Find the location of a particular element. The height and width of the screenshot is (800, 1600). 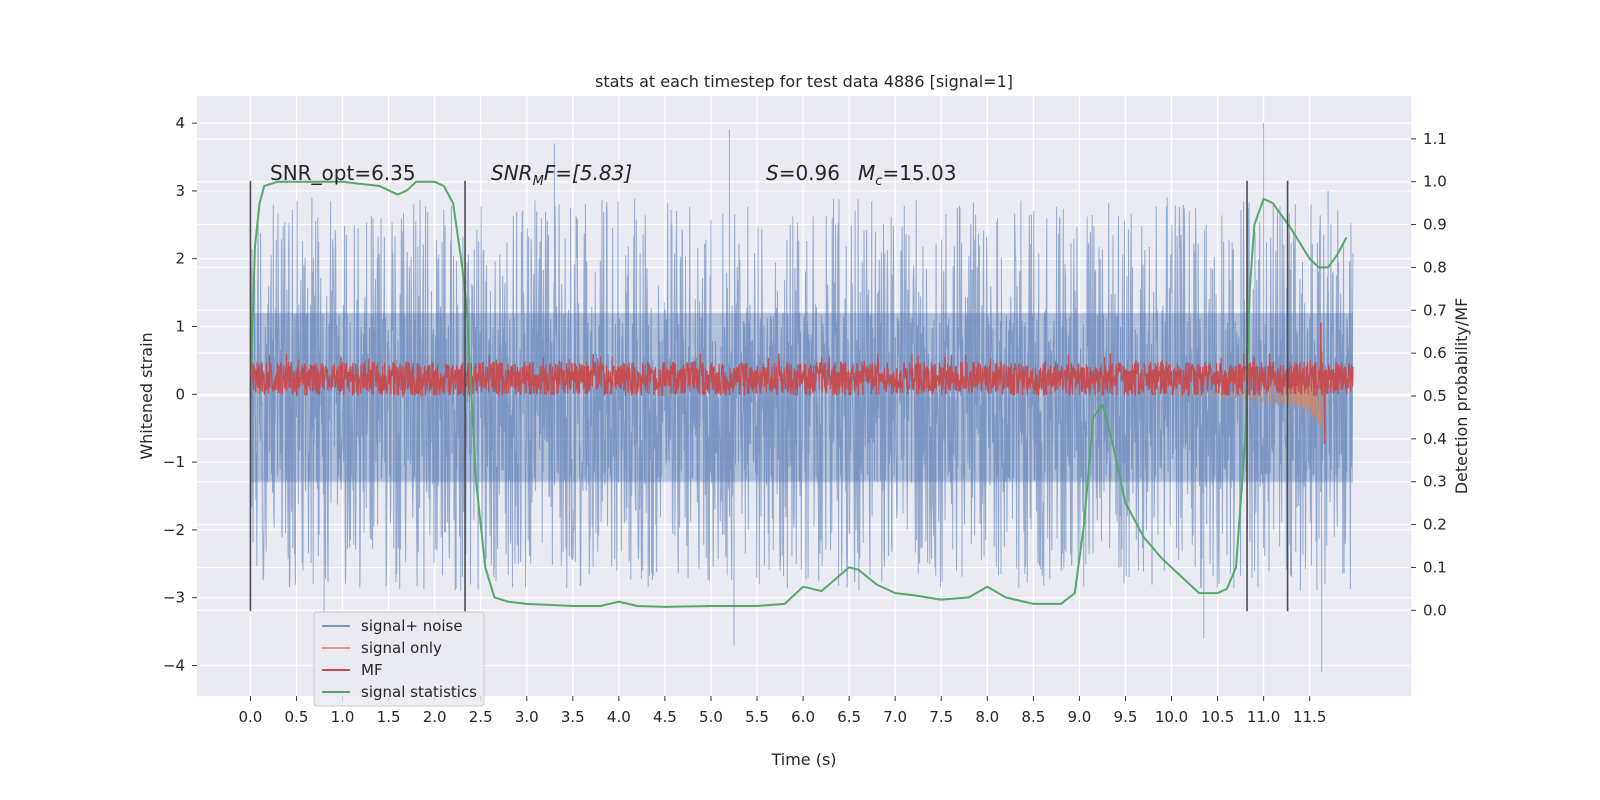

x-tick-label: 9.5 is located at coordinates (1126, 717).